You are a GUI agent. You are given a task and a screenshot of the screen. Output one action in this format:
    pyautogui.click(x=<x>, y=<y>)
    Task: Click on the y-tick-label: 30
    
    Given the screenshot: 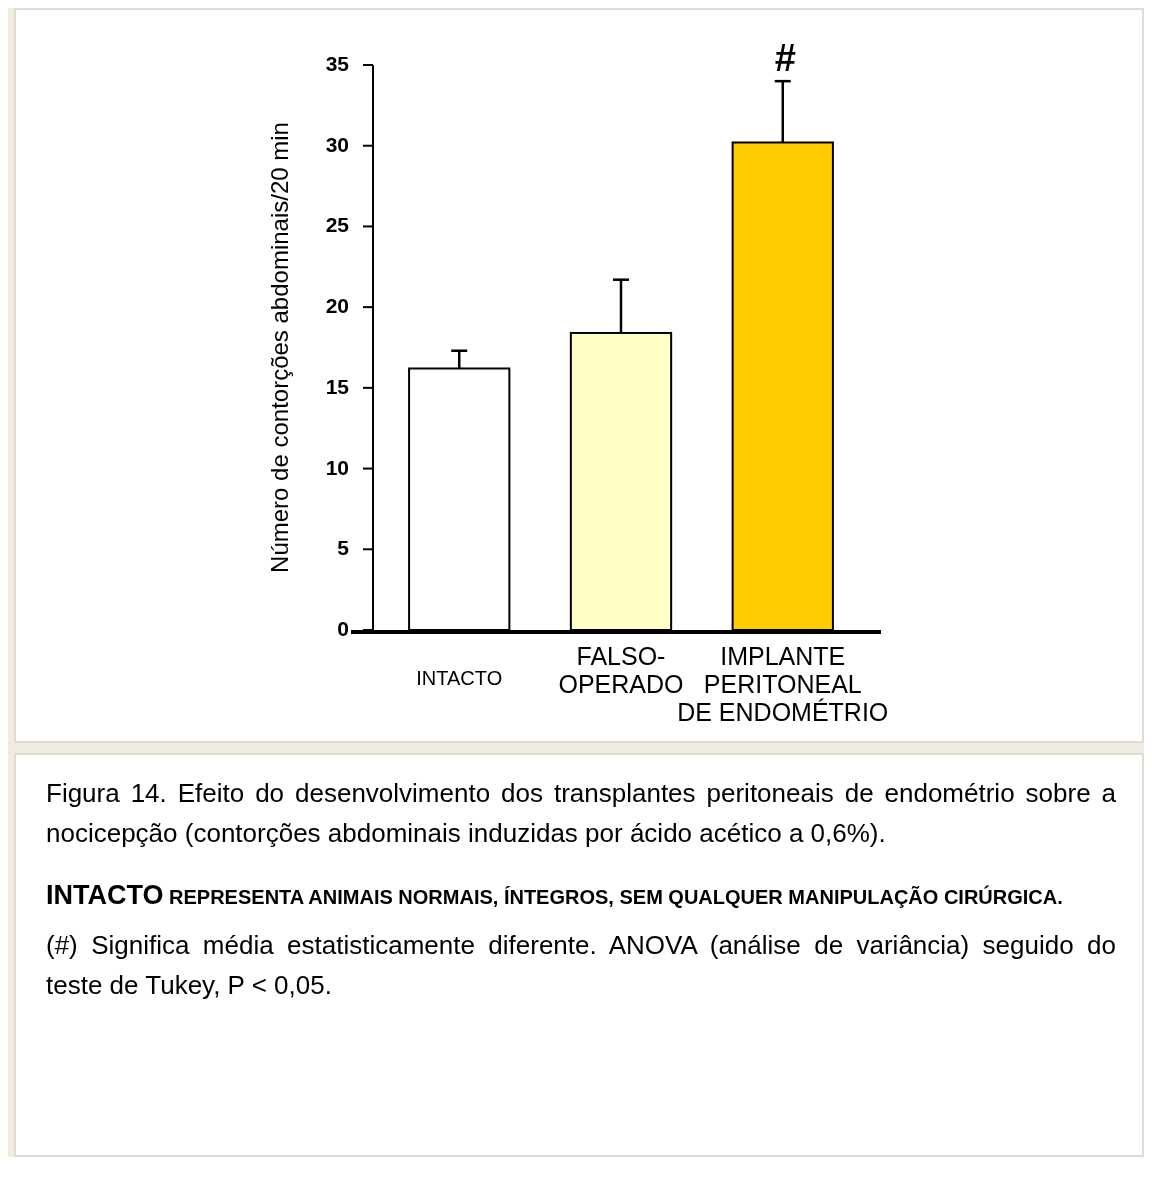 What is the action you would take?
    pyautogui.click(x=337, y=144)
    